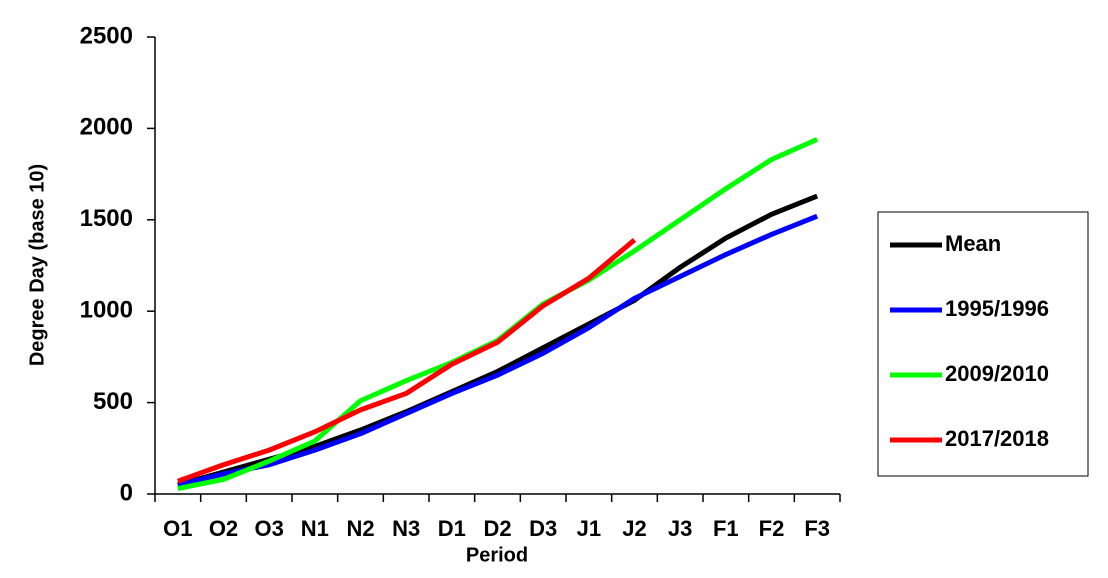  What do you see at coordinates (589, 528) in the screenshot?
I see `x-tick-label: J1` at bounding box center [589, 528].